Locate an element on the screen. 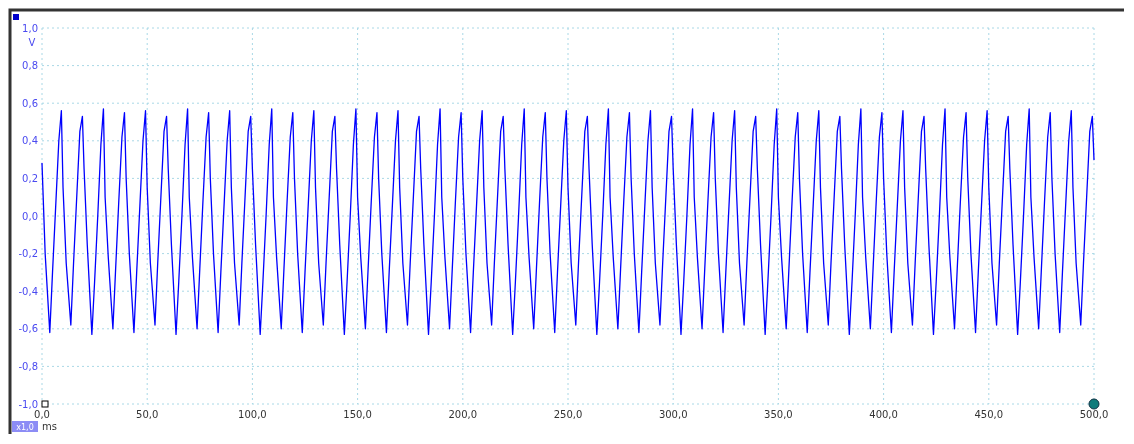 The image size is (1134, 444). x-tick-label: 0,0 is located at coordinates (42, 414).